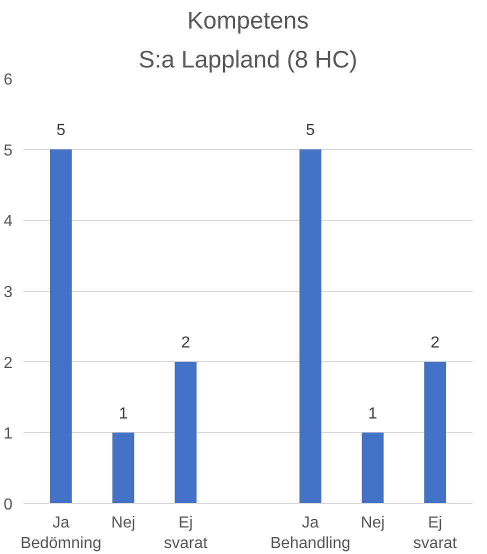  What do you see at coordinates (8, 221) in the screenshot?
I see `y-tick-label: 4` at bounding box center [8, 221].